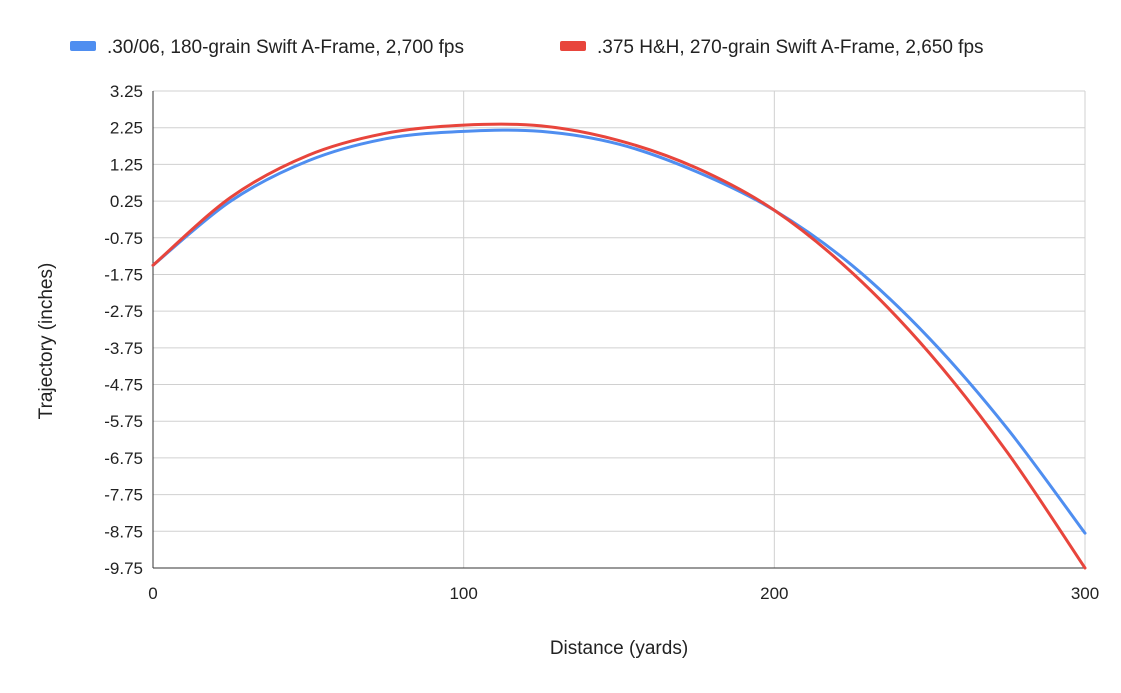 The height and width of the screenshot is (693, 1121). Describe the element at coordinates (123, 531) in the screenshot. I see `y-tick-label: -8.75` at that location.